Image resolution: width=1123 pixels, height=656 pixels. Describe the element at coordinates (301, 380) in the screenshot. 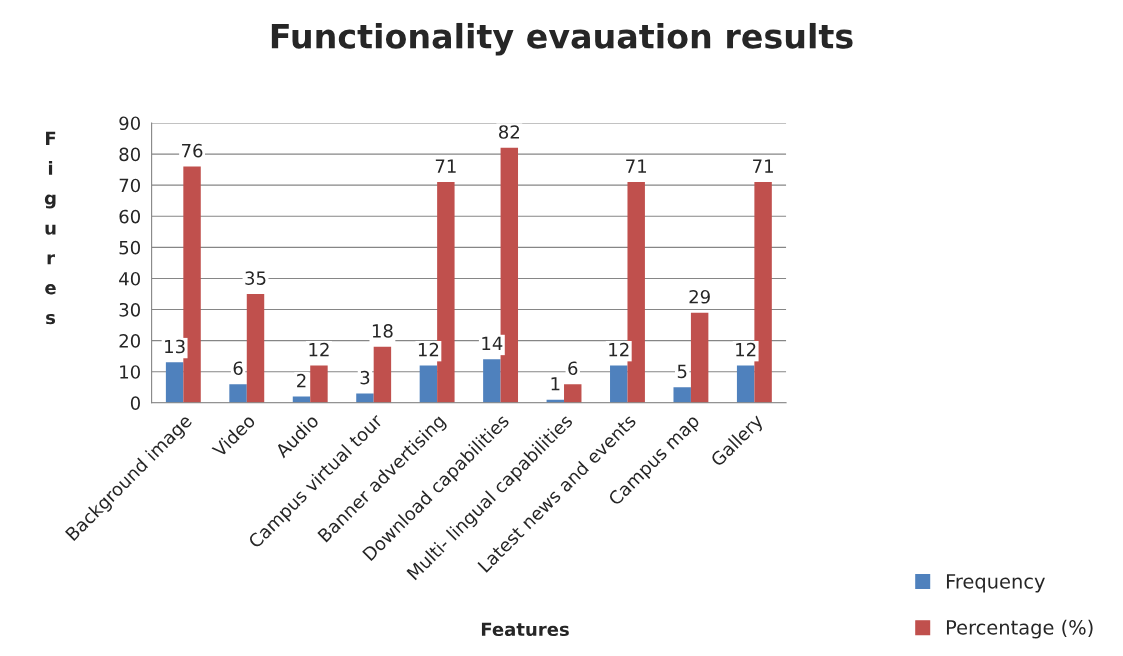

I see `data-label: 2` at that location.